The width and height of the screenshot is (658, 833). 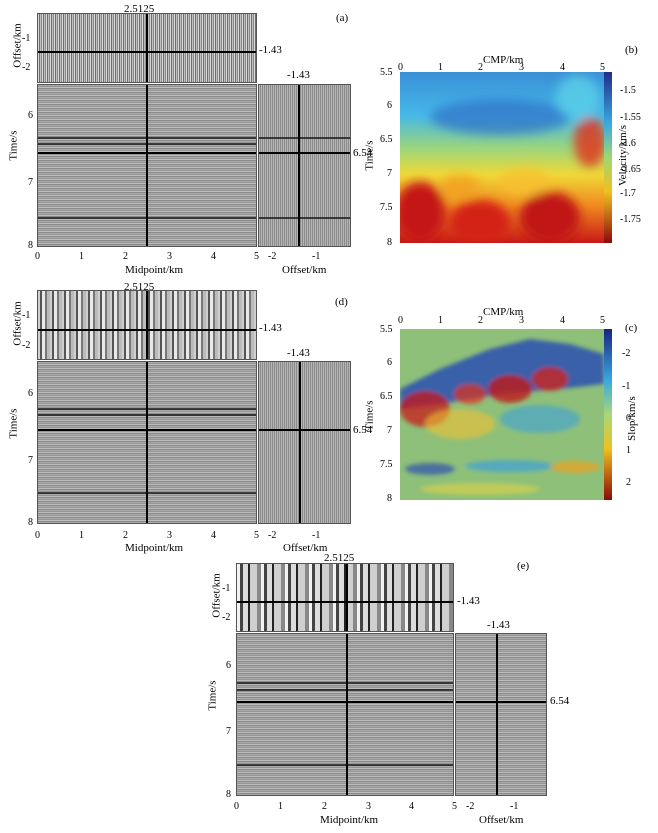 What do you see at coordinates (630, 169) in the screenshot?
I see `velocity-tick: -1.65` at bounding box center [630, 169].